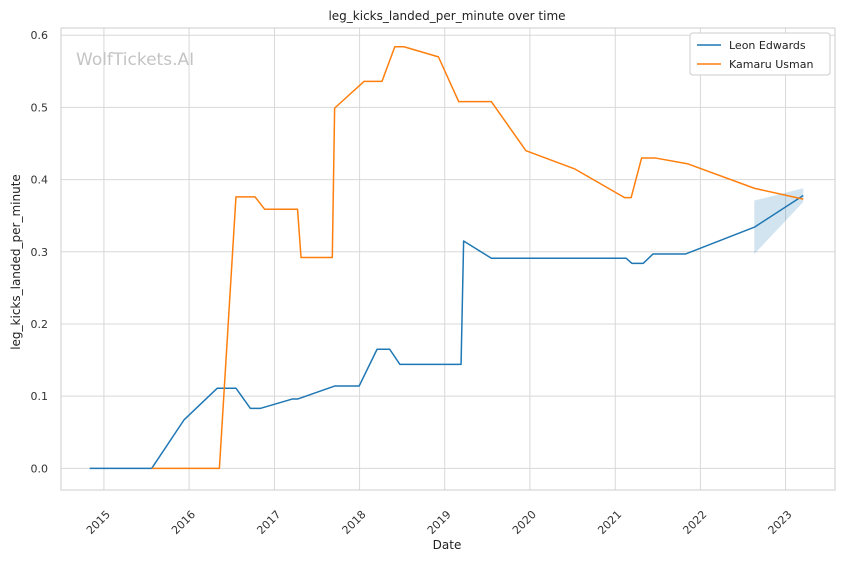  What do you see at coordinates (268, 522) in the screenshot?
I see `x-tick-label: 2017` at bounding box center [268, 522].